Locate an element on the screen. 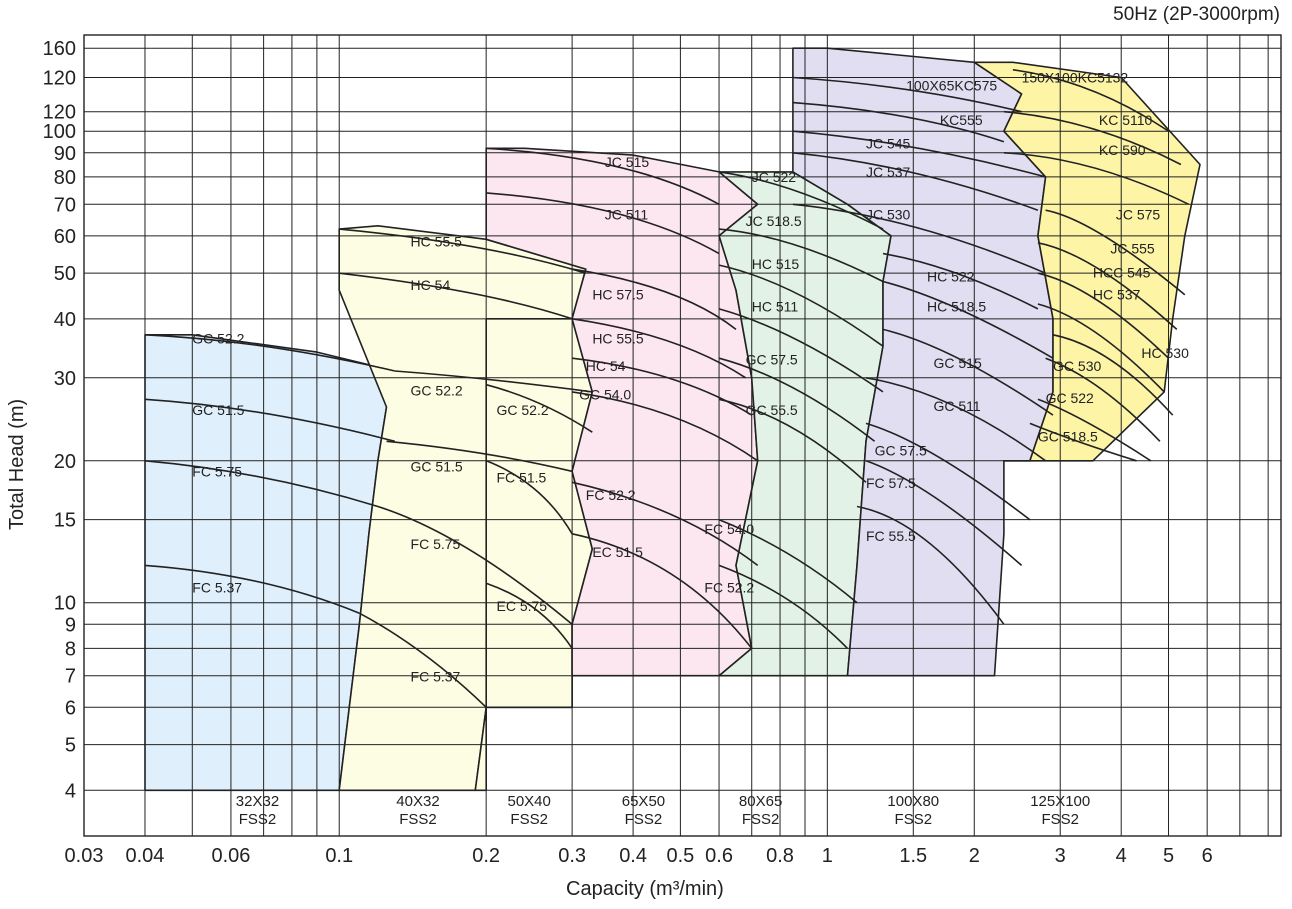  y-tick-label: 60 is located at coordinates (65, 237).